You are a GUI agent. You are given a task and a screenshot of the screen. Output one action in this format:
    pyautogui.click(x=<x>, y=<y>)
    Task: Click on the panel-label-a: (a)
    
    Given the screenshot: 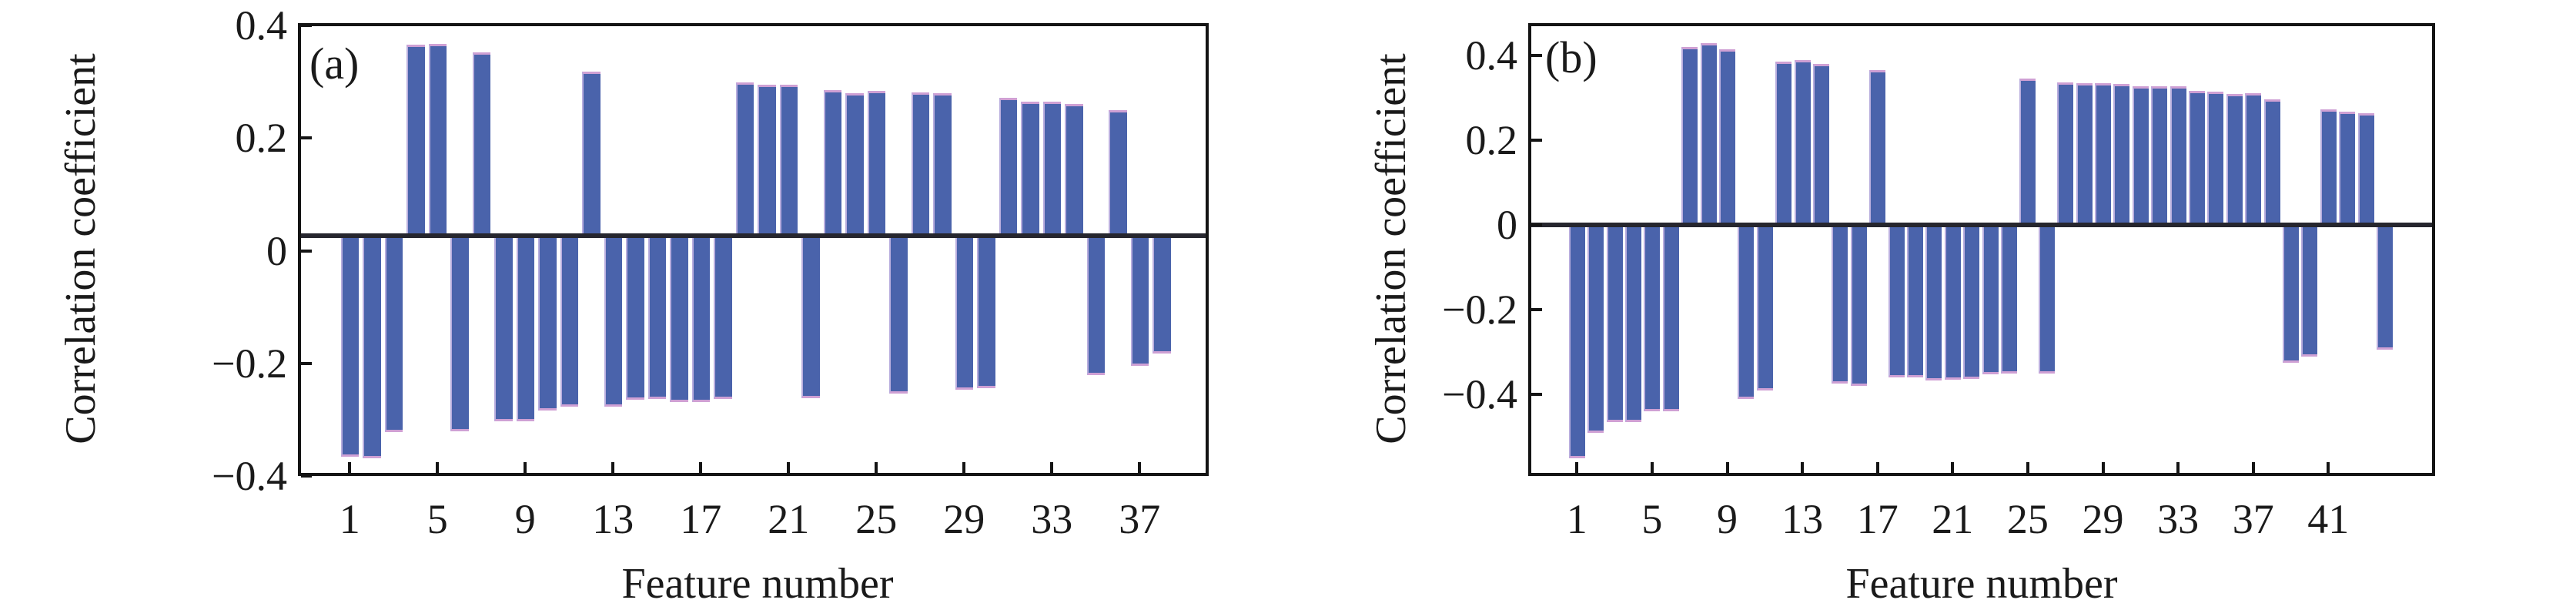 What is the action you would take?
    pyautogui.click(x=335, y=64)
    